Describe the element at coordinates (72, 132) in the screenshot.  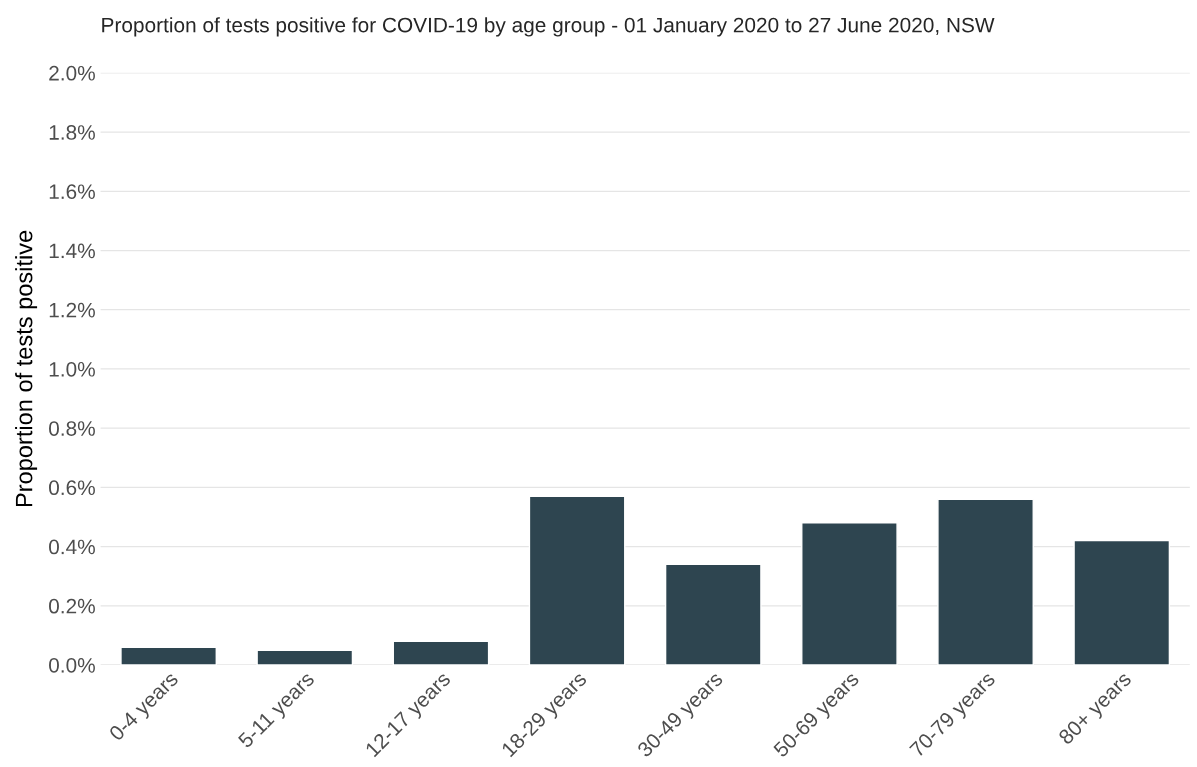
I see `y-tick-label: 1.8%` at that location.